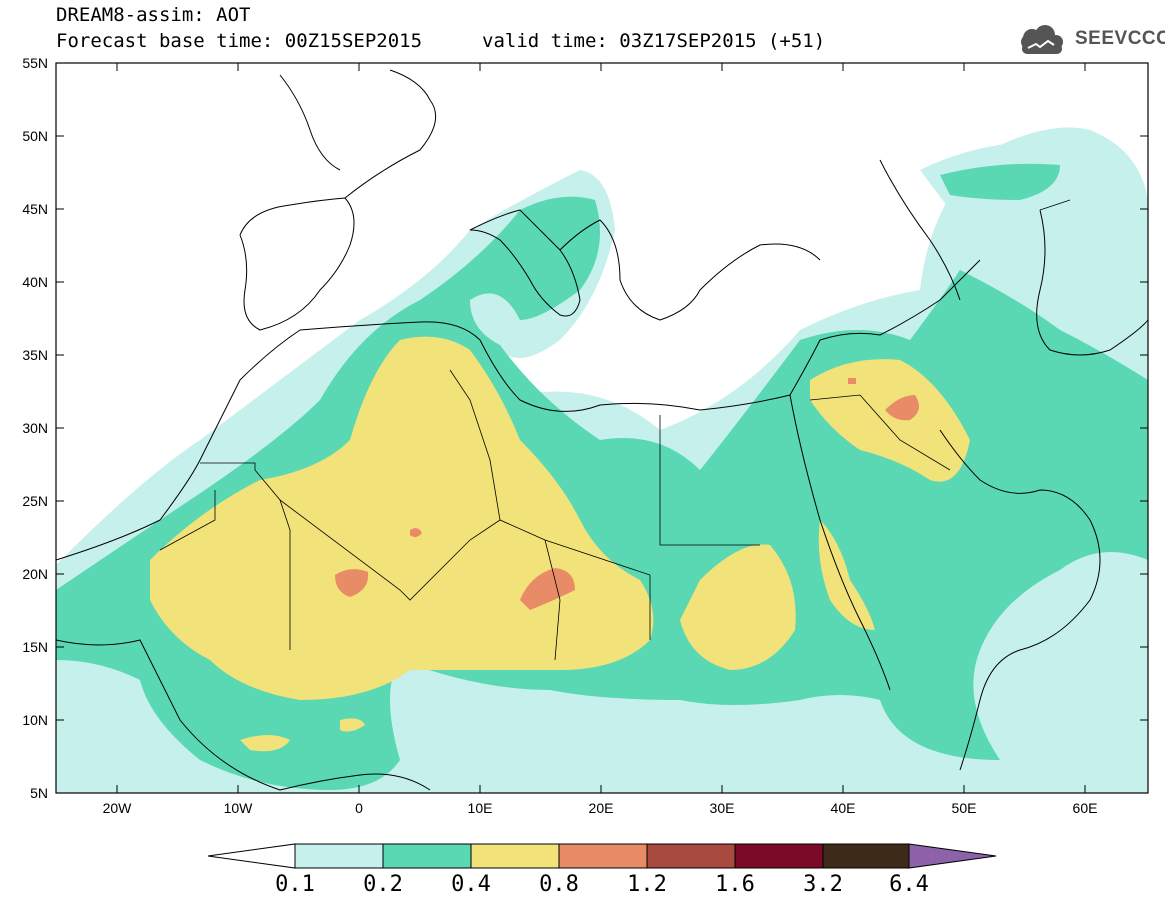 The image size is (1165, 905). Describe the element at coordinates (654, 41) in the screenshot. I see `valid-time: valid time: 03Z17SEP2015 (+51)` at that location.